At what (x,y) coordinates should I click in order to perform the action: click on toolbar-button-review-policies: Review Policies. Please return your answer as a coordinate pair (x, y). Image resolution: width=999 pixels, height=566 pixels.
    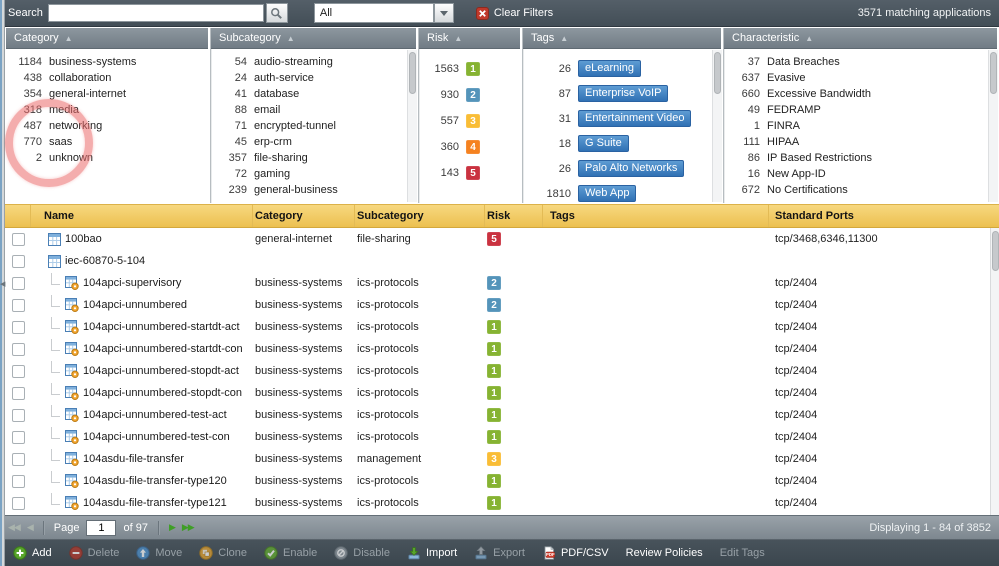
    Looking at the image, I should click on (664, 553).